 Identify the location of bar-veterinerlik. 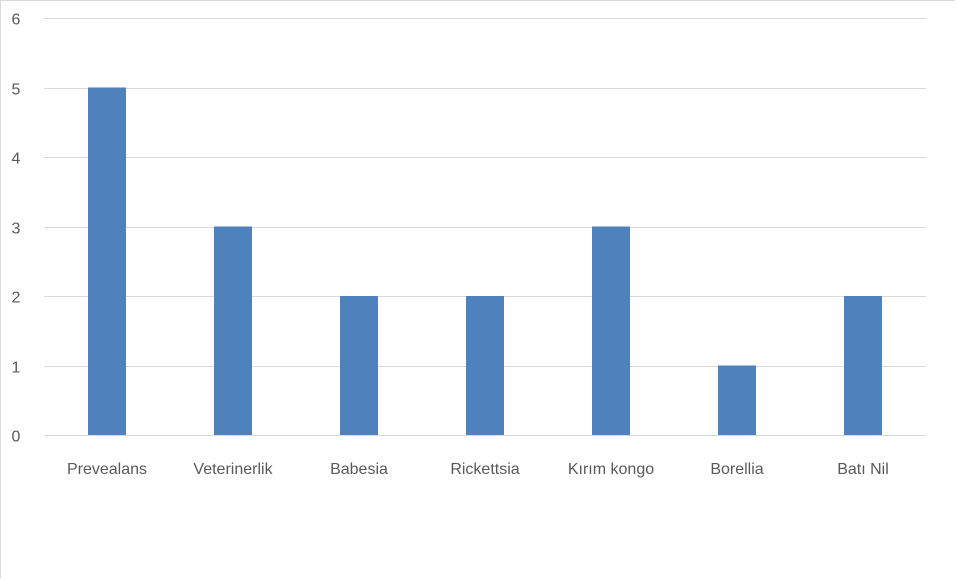
(233, 330).